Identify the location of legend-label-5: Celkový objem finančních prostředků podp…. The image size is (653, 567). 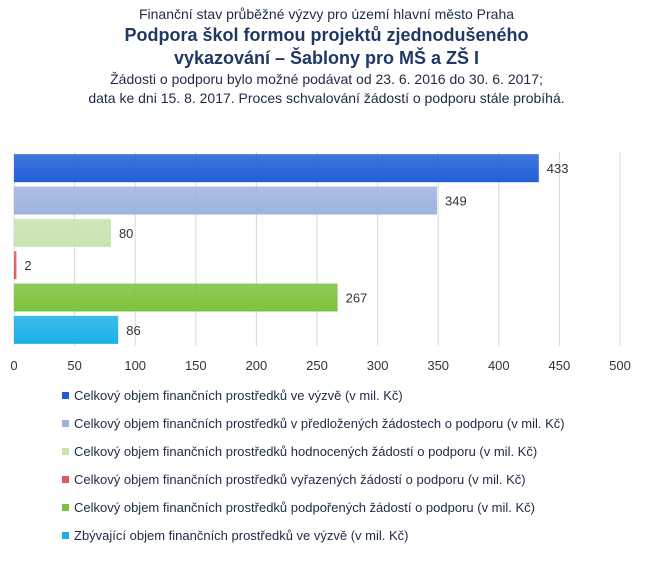
(305, 507).